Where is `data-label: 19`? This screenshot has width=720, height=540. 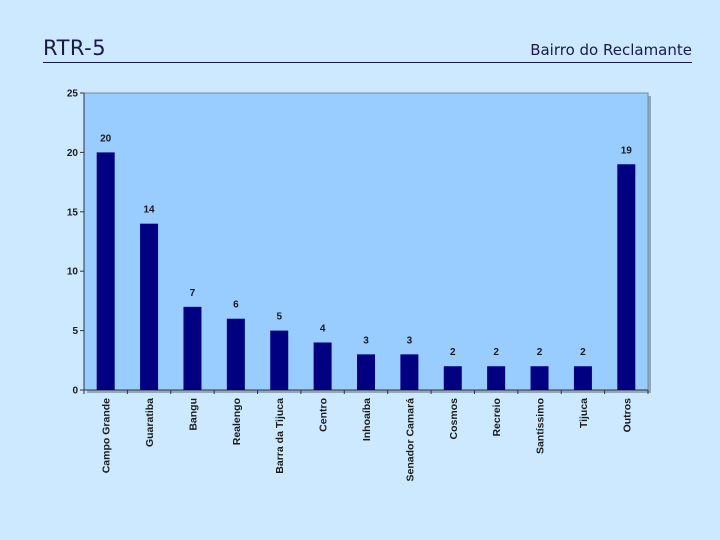
data-label: 19 is located at coordinates (627, 150).